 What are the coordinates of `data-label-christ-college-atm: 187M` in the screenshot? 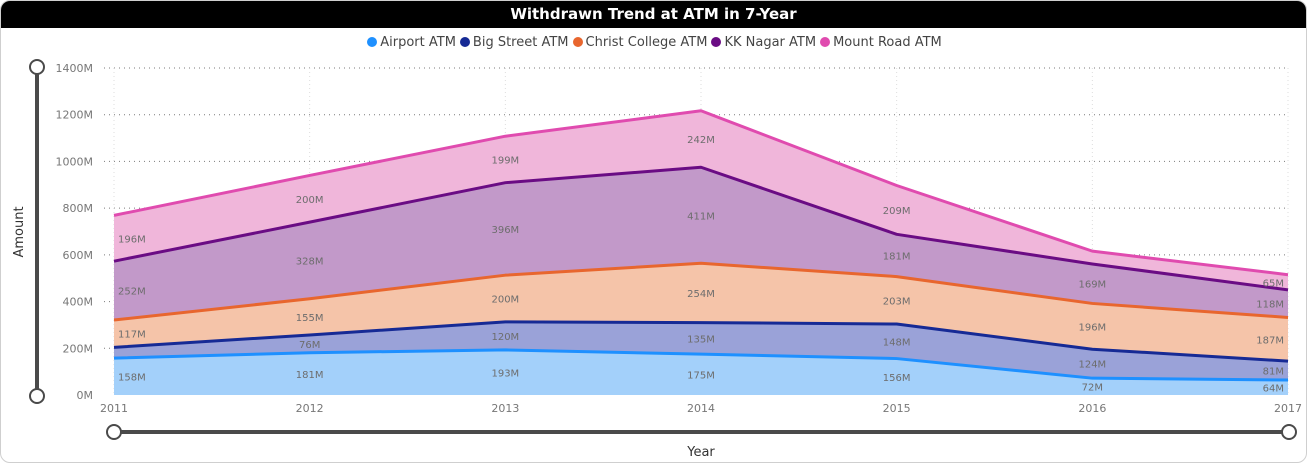 It's located at (1270, 340).